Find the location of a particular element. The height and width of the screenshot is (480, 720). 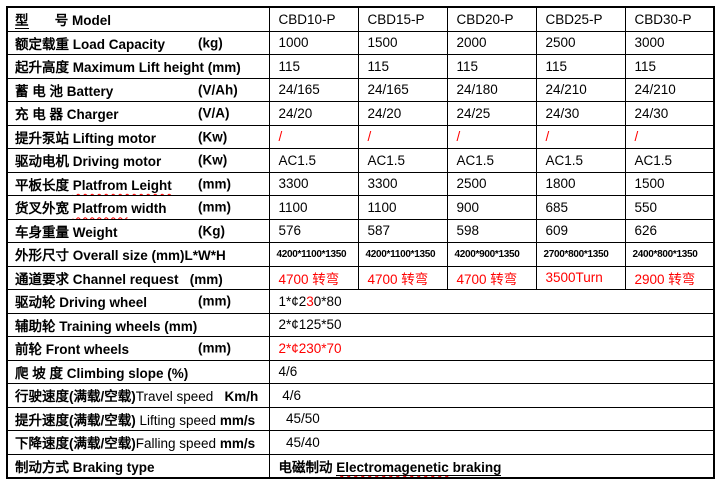

cell-driving-motor-col1: AC1.5 is located at coordinates (313, 160).